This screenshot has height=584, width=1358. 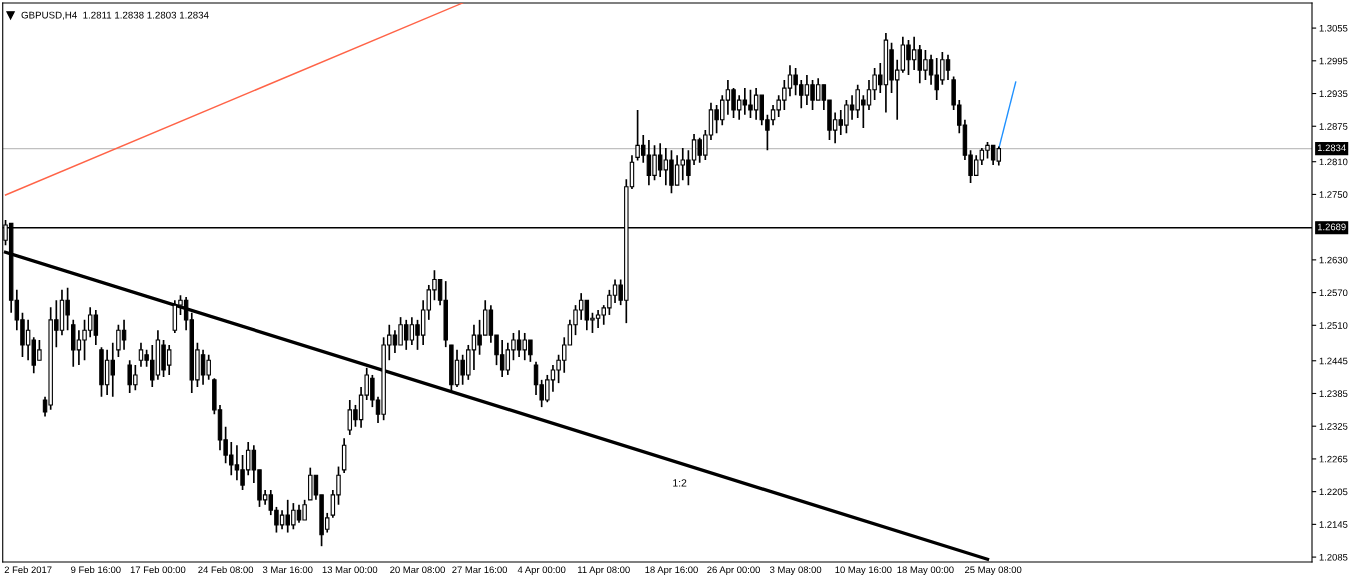 I want to click on y-tick-label: 1.2935, so click(x=1333, y=94).